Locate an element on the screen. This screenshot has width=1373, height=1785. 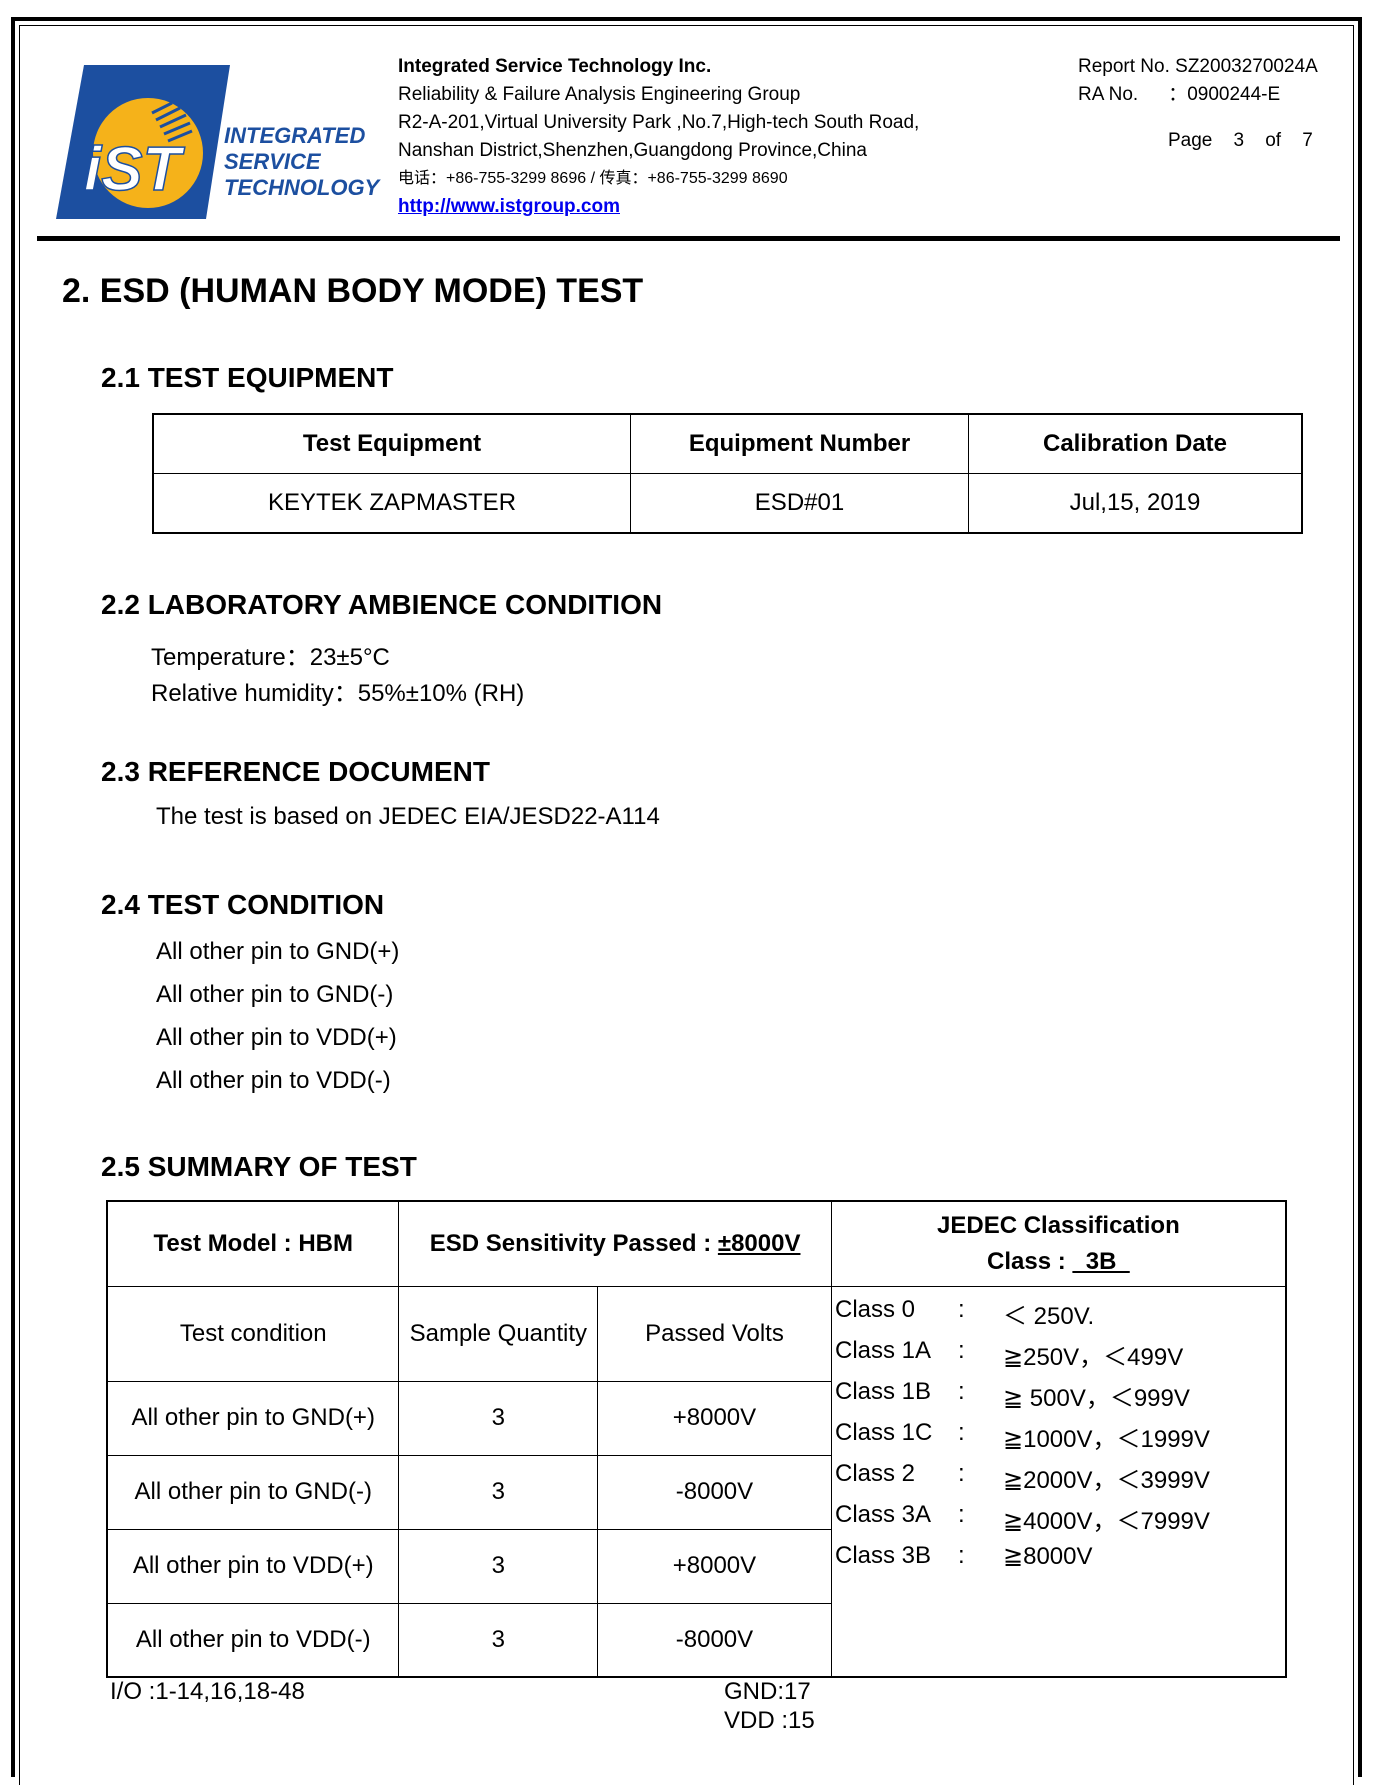
condition-item: All other pin to VDD(-) is located at coordinates (273, 1080).